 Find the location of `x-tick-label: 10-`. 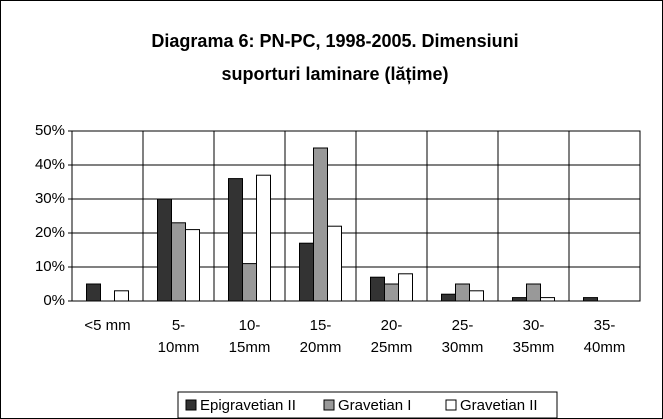

x-tick-label: 10- is located at coordinates (250, 325).